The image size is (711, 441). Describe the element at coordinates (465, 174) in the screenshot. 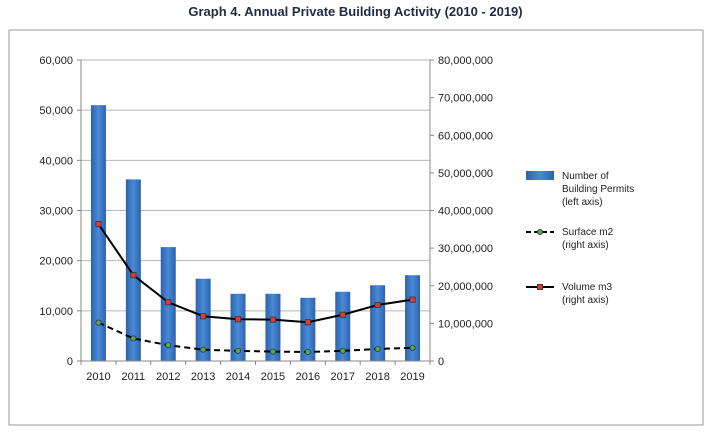

I see `right-tick-label-5: 50,000,000` at that location.